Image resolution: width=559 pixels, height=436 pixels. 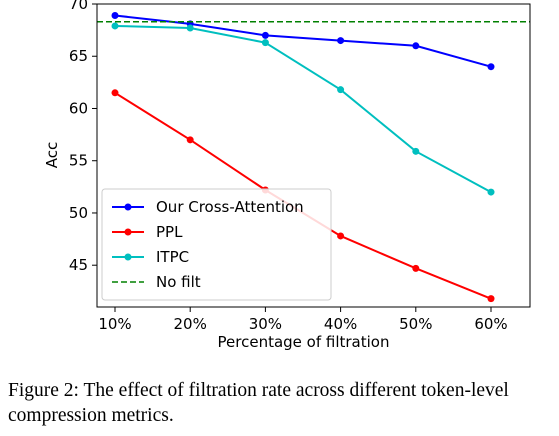 I want to click on legend-marker-itpc, so click(x=128, y=257).